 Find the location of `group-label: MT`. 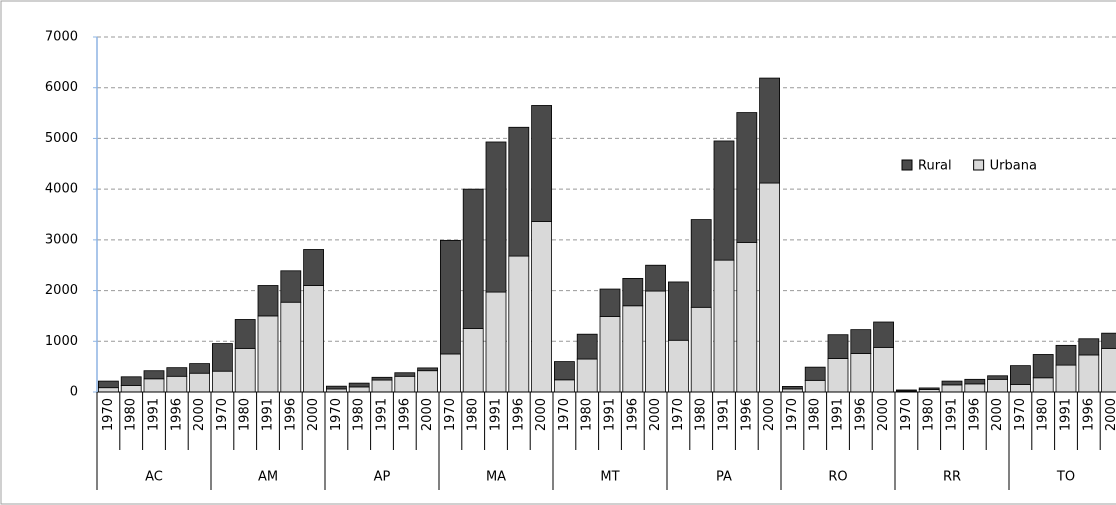

group-label: MT is located at coordinates (609, 477).